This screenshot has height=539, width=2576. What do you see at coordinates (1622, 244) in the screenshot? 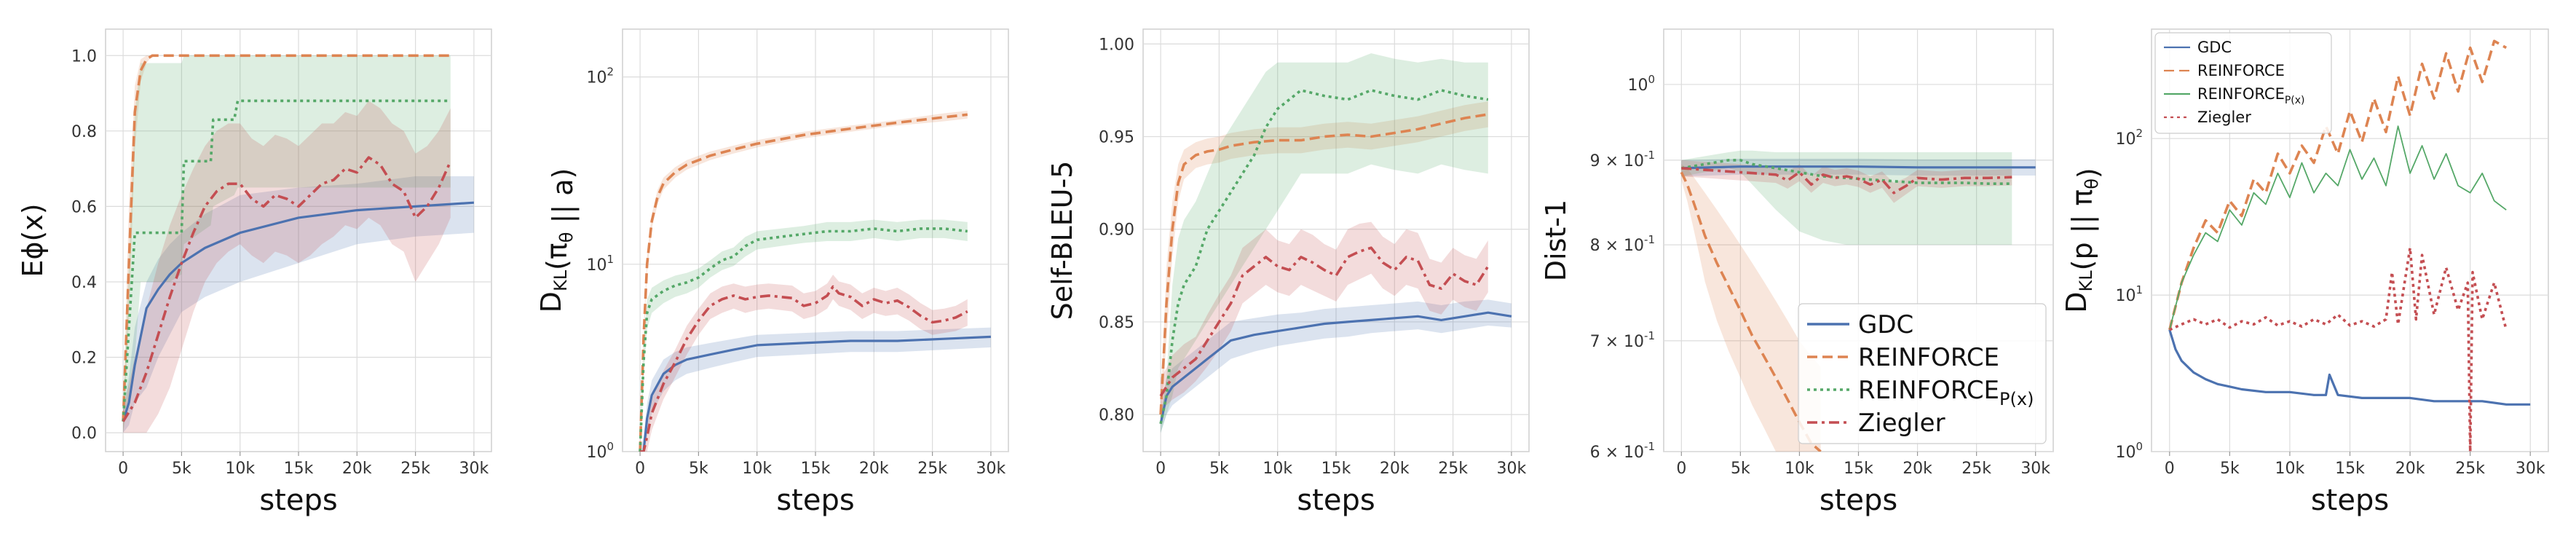
I see `y-tick-label: 8 × 10⁻¹` at bounding box center [1622, 244].